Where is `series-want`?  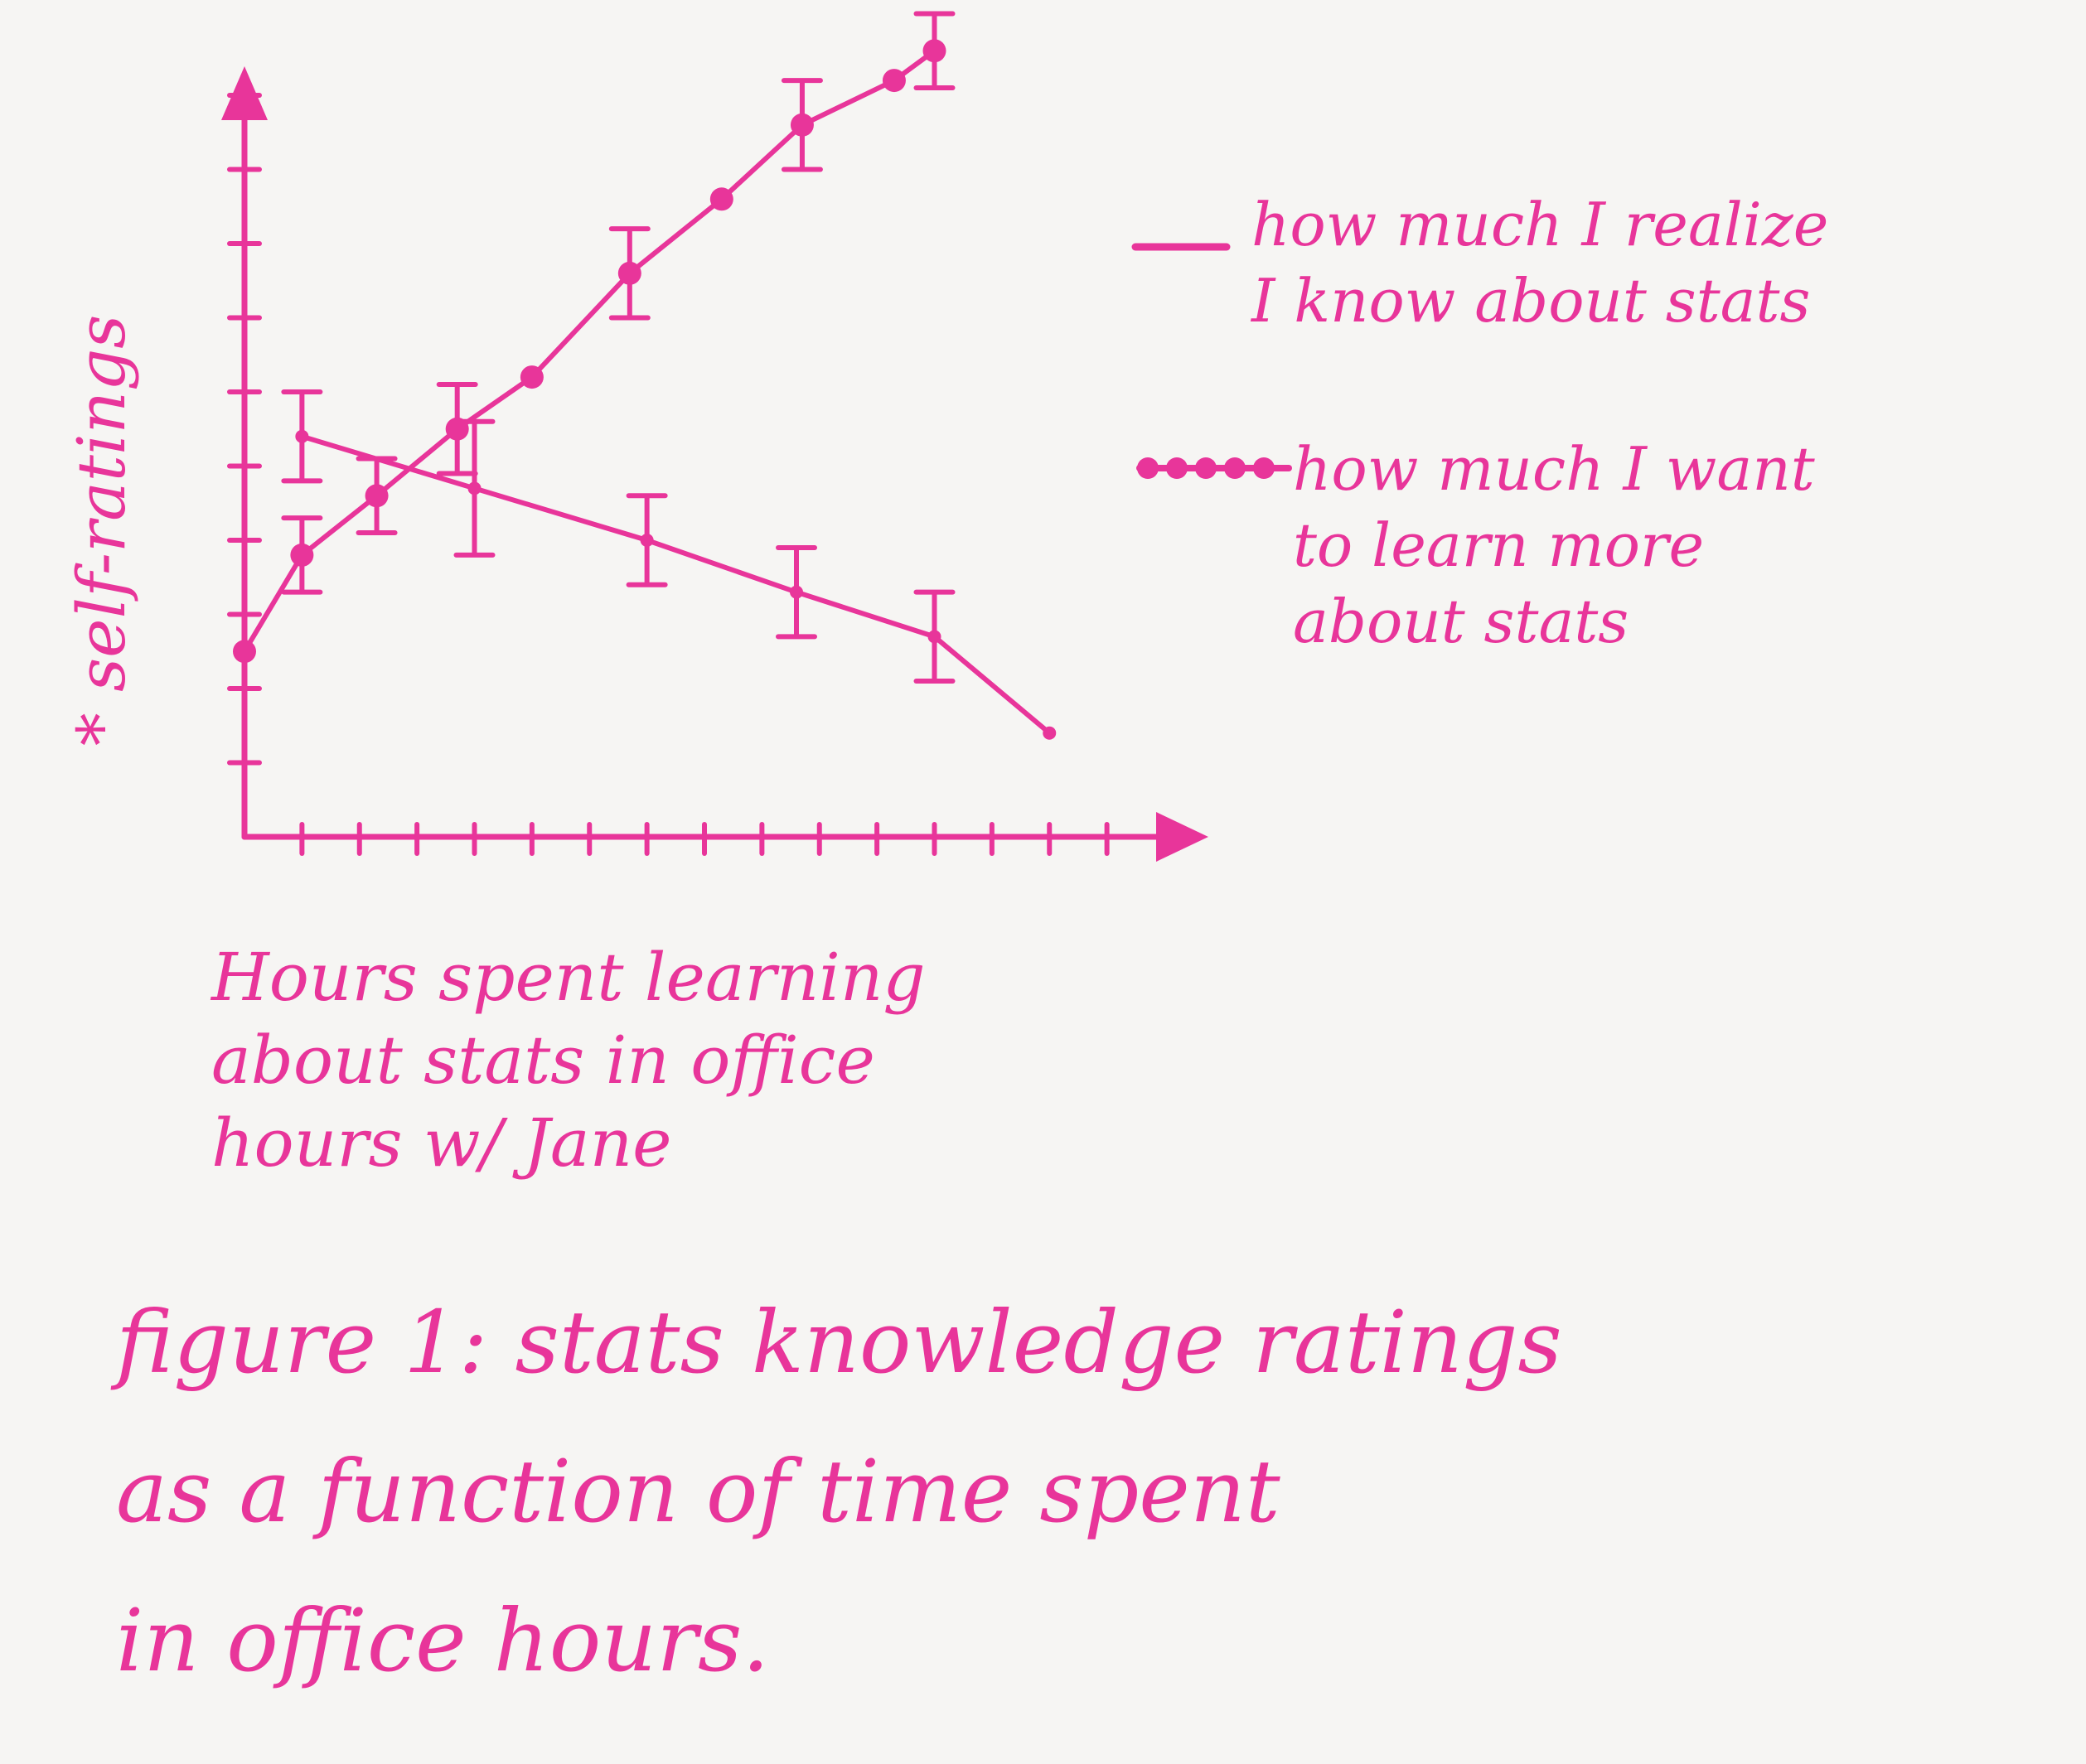
series-want is located at coordinates (594, 337).